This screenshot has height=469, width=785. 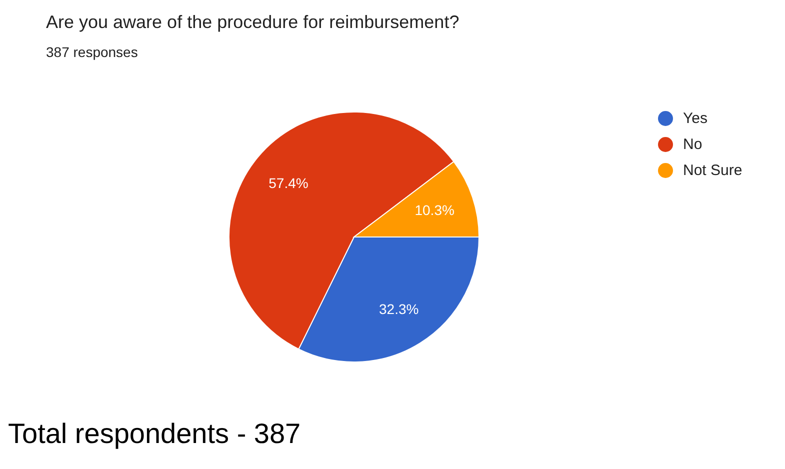 I want to click on chart-title: Are you aware of the procedure for reimbursement?, so click(x=253, y=22).